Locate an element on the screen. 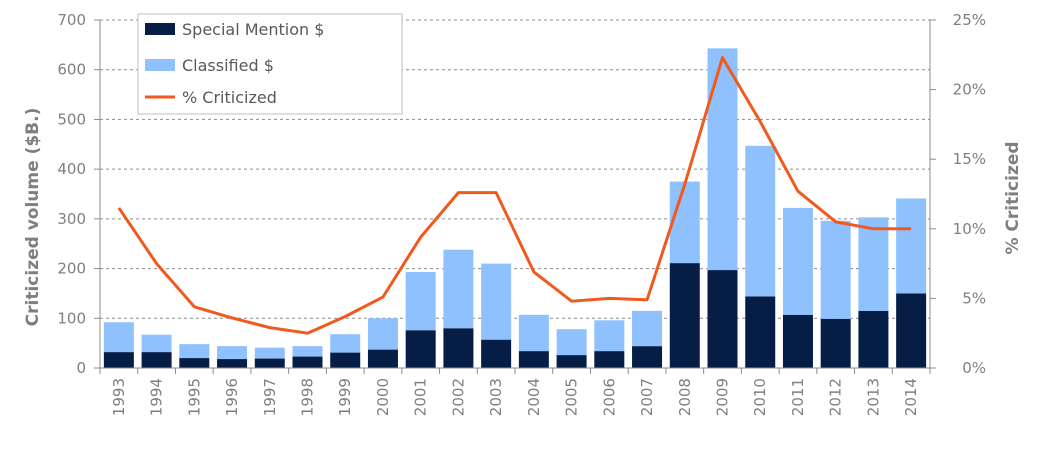 This screenshot has height=450, width=1047. legend-label-special-mention: Special Mention $ is located at coordinates (253, 29).